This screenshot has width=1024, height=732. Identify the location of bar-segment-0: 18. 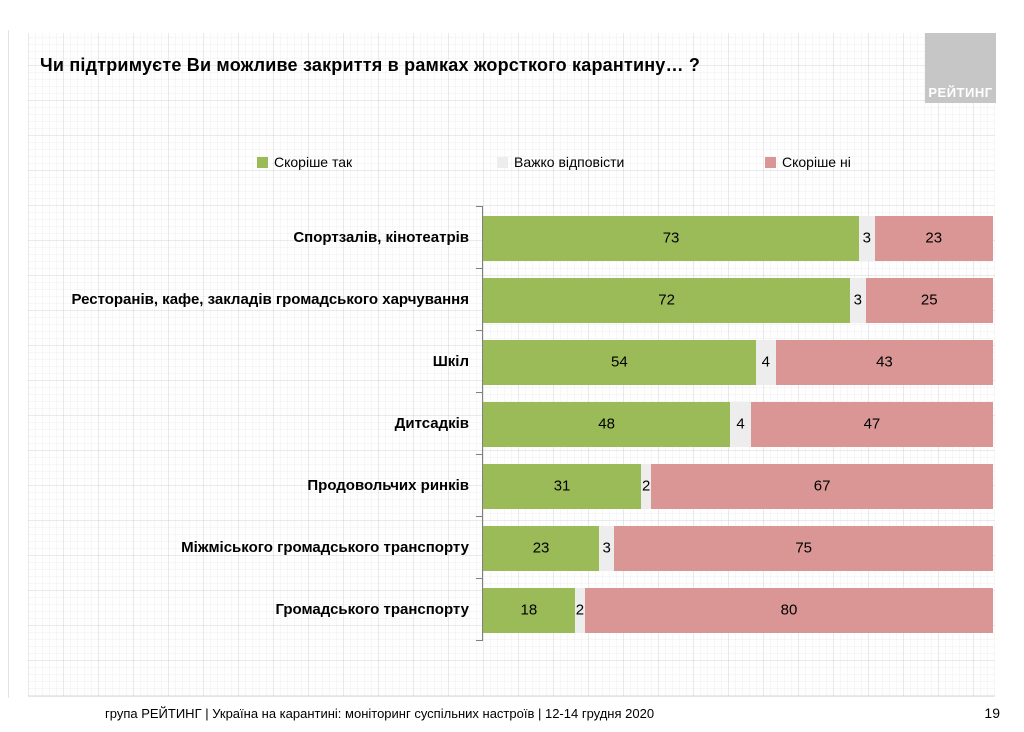
(529, 610).